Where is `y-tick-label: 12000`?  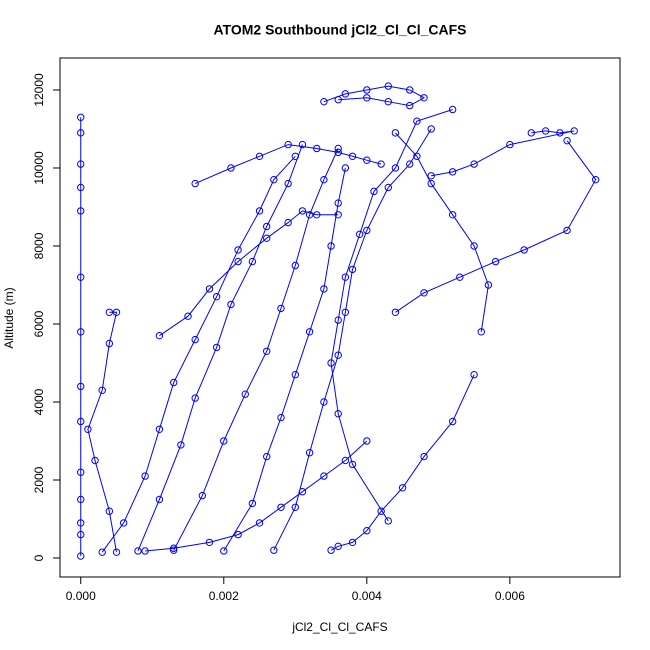
y-tick-label: 12000 is located at coordinates (39, 90).